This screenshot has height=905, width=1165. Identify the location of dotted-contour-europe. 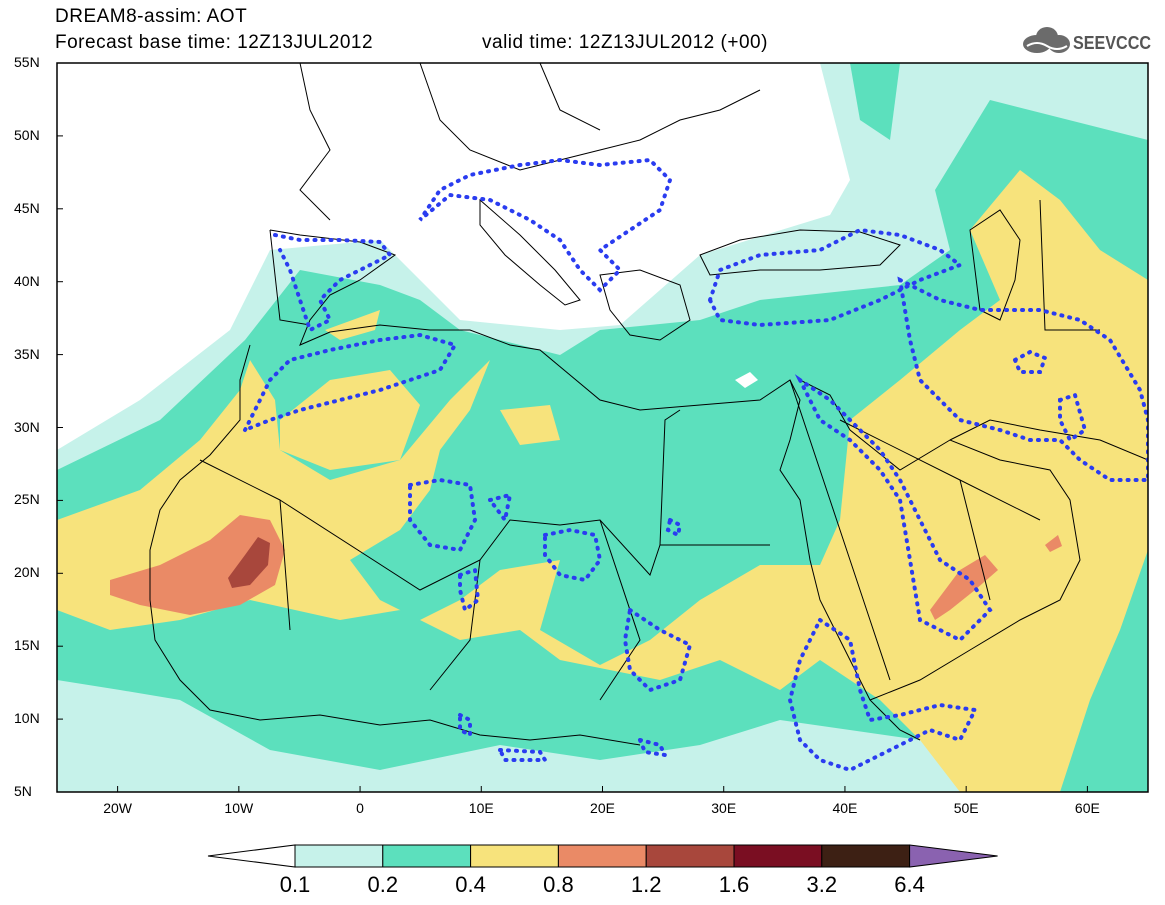
(545, 225).